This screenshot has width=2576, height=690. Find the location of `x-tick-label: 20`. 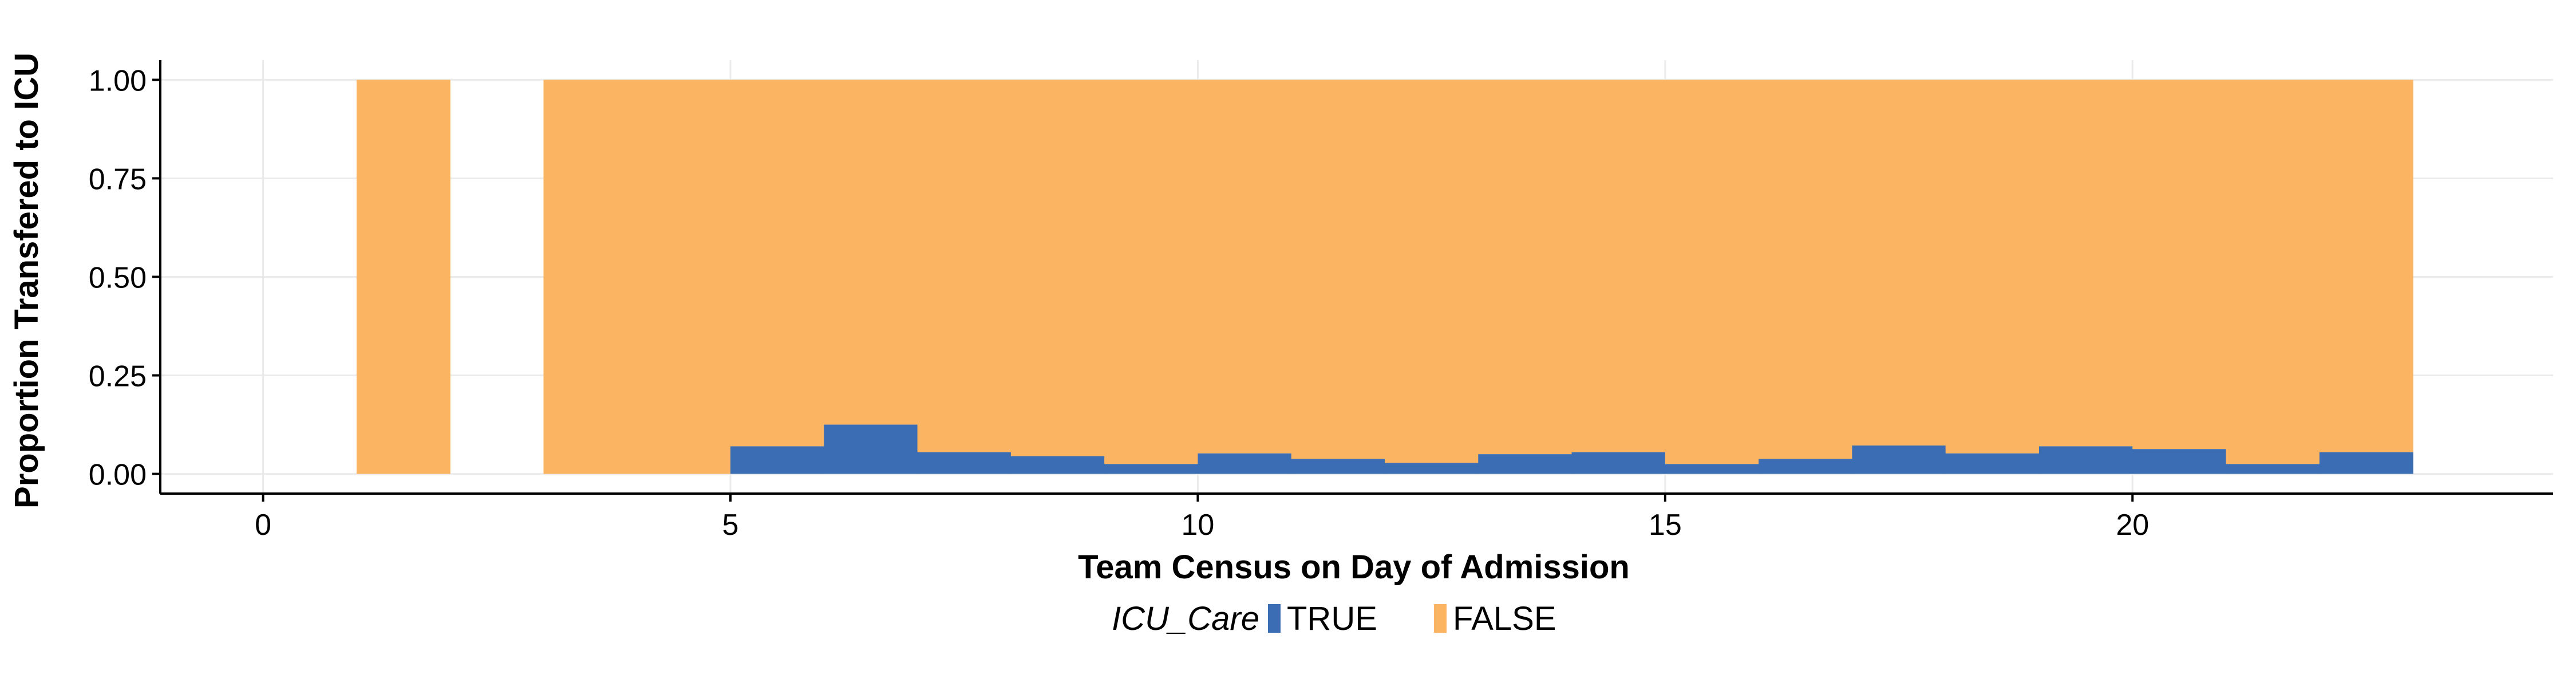

x-tick-label: 20 is located at coordinates (2132, 525).